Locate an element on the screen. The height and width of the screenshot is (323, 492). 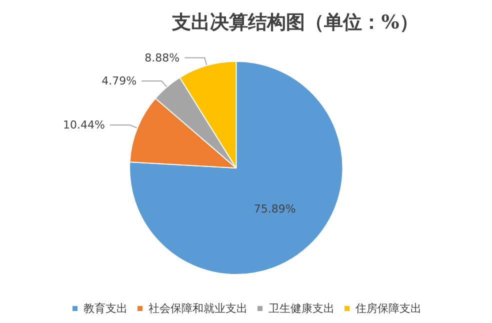
data-label: 8.88% is located at coordinates (162, 57).